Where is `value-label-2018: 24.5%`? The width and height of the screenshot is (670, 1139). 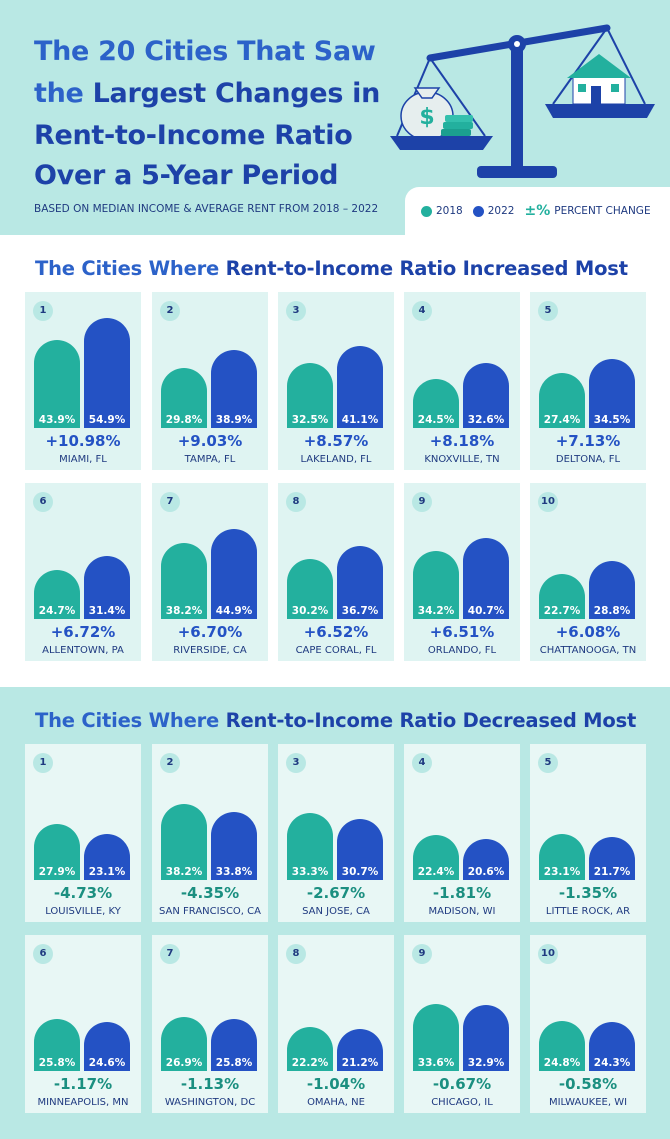 value-label-2018: 24.5% is located at coordinates (436, 420).